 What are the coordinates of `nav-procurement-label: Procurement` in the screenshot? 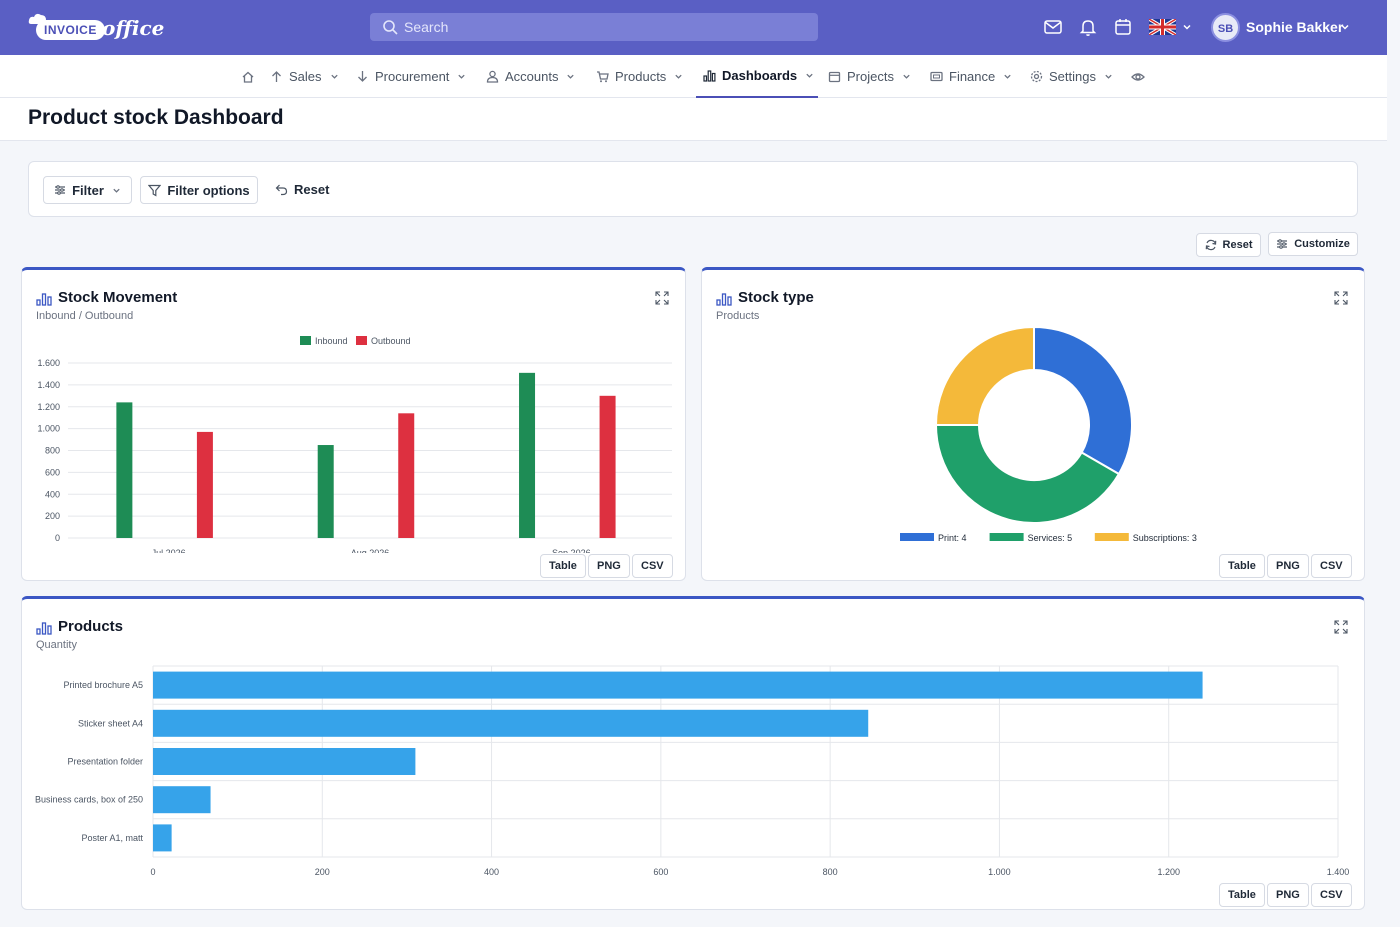 It's located at (412, 76).